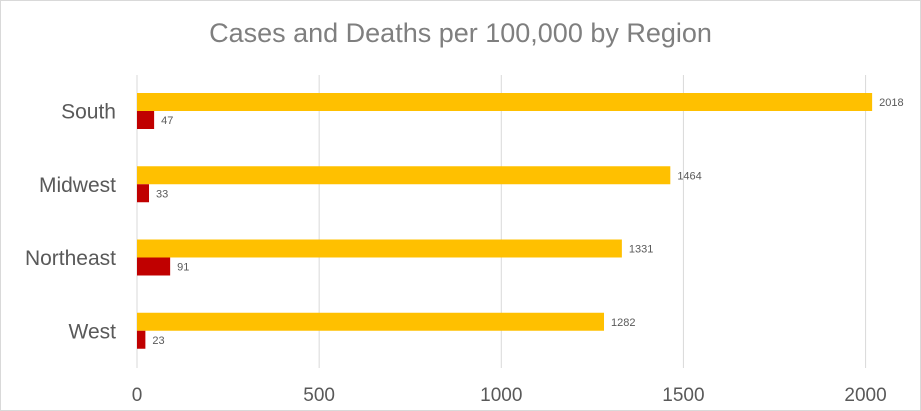 This screenshot has height=411, width=921. Describe the element at coordinates (70, 258) in the screenshot. I see `category-label-2: Northeast` at that location.